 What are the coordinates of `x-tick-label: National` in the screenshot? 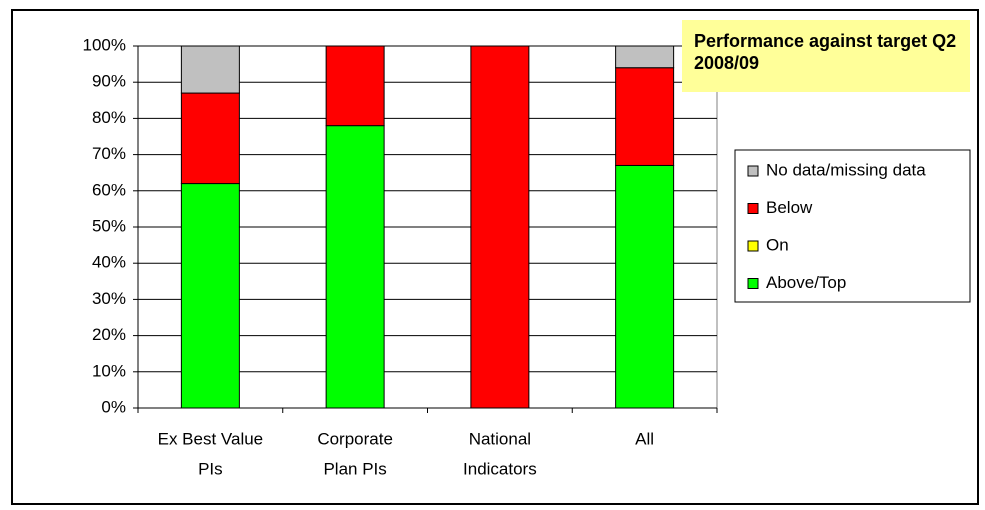 It's located at (500, 438).